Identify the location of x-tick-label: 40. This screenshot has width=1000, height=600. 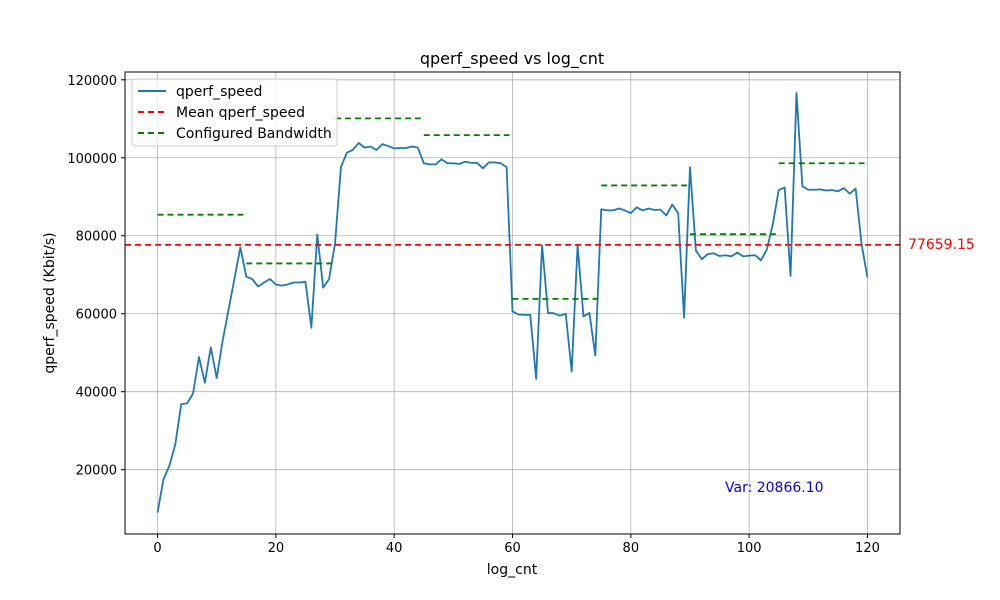
(394, 548).